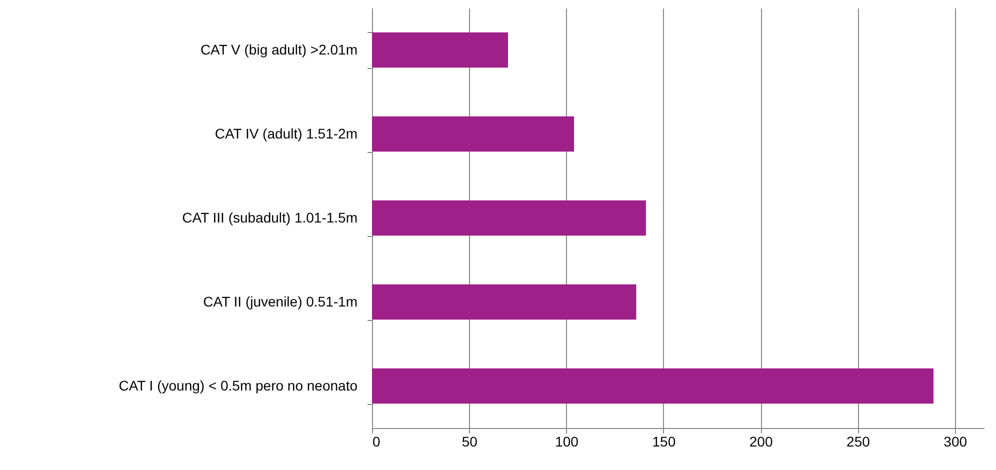 The height and width of the screenshot is (470, 996). What do you see at coordinates (286, 134) in the screenshot?
I see `y-tick-label: CAT IV (adult) 1.51-2m` at bounding box center [286, 134].